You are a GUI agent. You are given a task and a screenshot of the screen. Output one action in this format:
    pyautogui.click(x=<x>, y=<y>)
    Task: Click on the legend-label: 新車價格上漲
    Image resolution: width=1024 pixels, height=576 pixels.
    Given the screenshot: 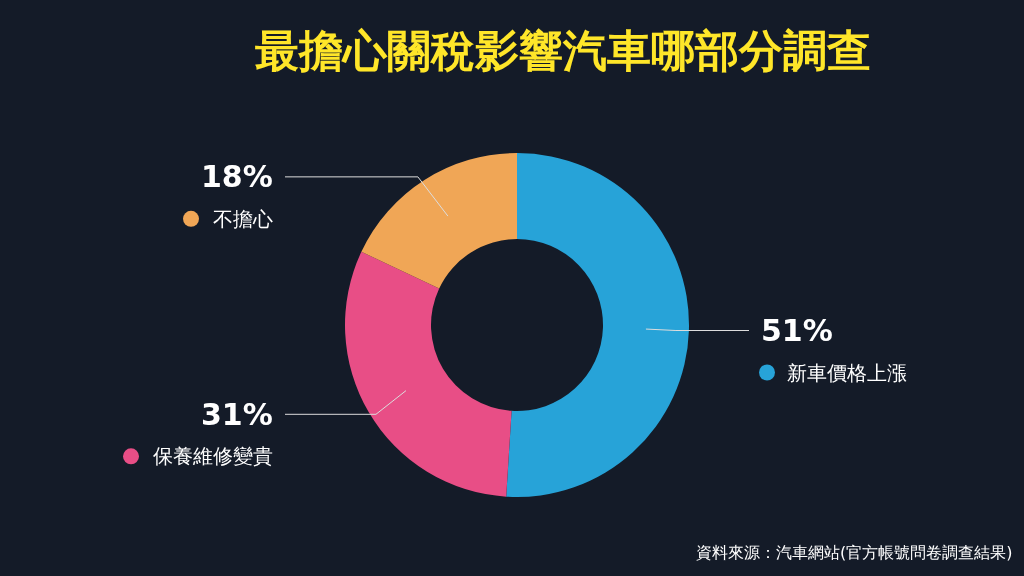 What is the action you would take?
    pyautogui.click(x=847, y=373)
    